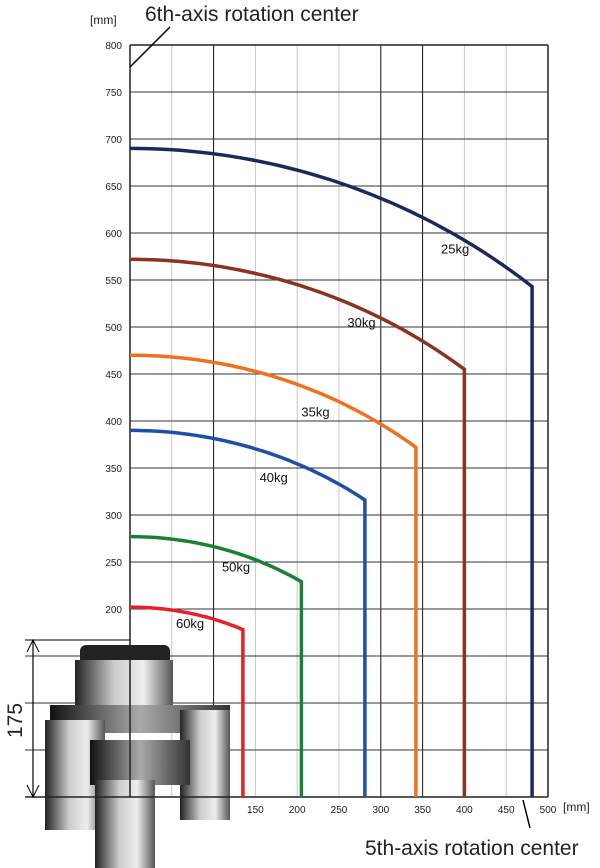 This screenshot has width=600, height=868. Describe the element at coordinates (113, 187) in the screenshot. I see `y-tick-label: 650` at that location.